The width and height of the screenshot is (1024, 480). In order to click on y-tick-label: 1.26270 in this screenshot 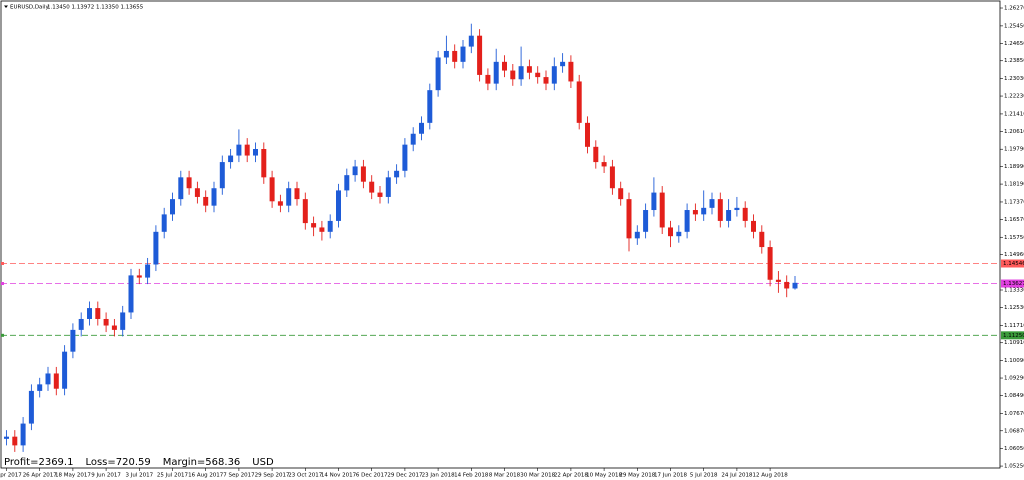, I will do `click(1014, 9)`.